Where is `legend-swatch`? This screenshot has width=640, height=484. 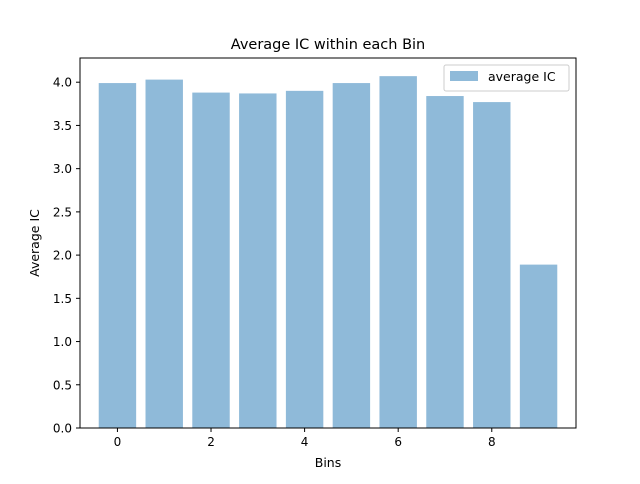
legend-swatch is located at coordinates (464, 76).